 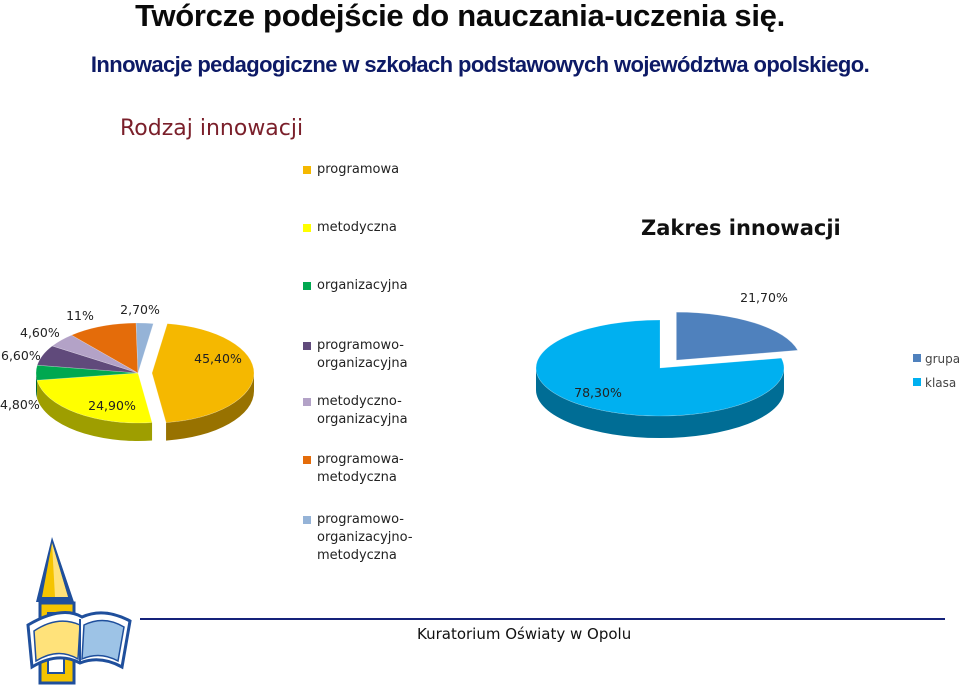 I want to click on pie1-data-label-4: 4,60%, so click(x=40, y=332).